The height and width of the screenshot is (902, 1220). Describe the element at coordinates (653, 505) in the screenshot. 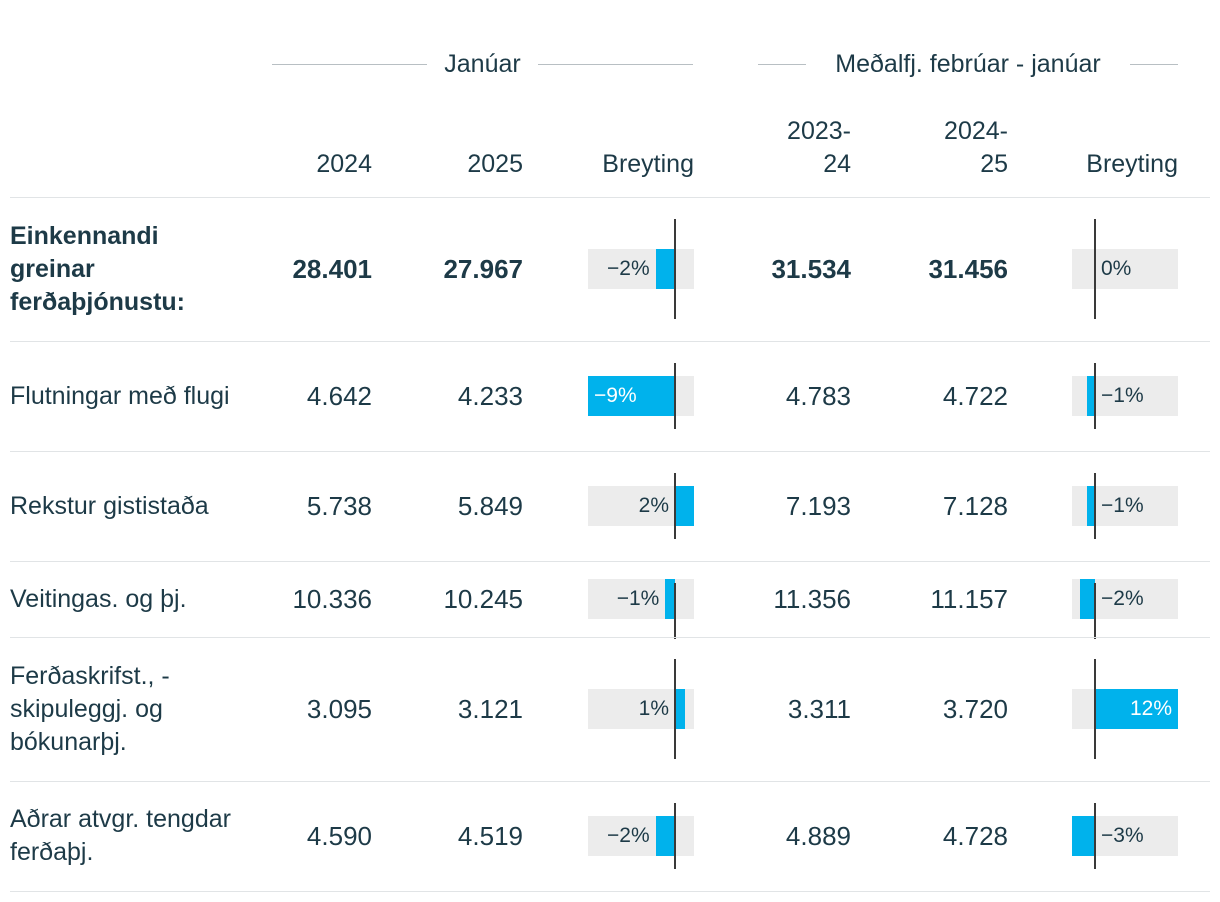

I see `bar-label-january: 2%` at that location.